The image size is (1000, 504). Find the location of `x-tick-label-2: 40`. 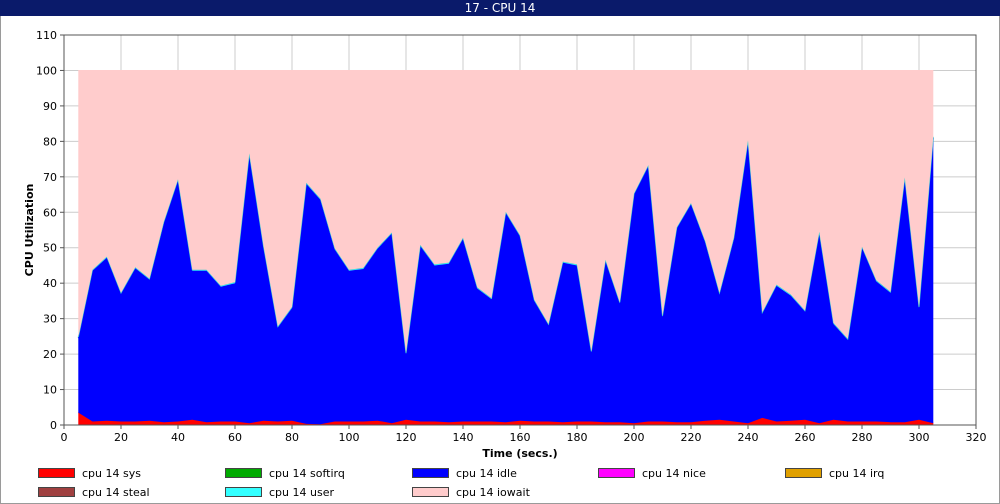

x-tick-label-2: 40 is located at coordinates (178, 437).